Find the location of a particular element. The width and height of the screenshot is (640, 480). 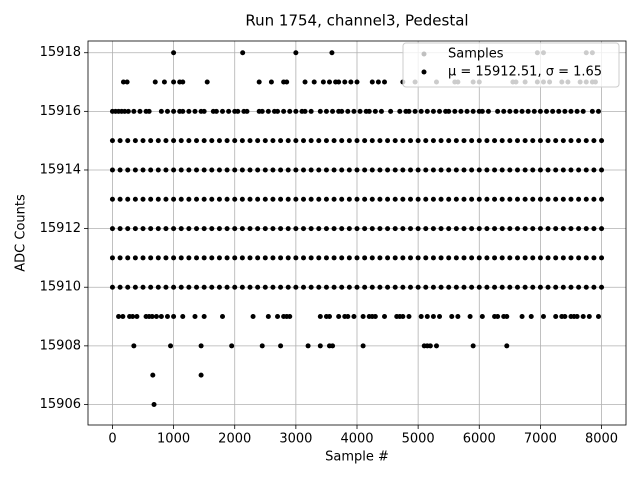

x-axis-label: Sample # is located at coordinates (357, 457).